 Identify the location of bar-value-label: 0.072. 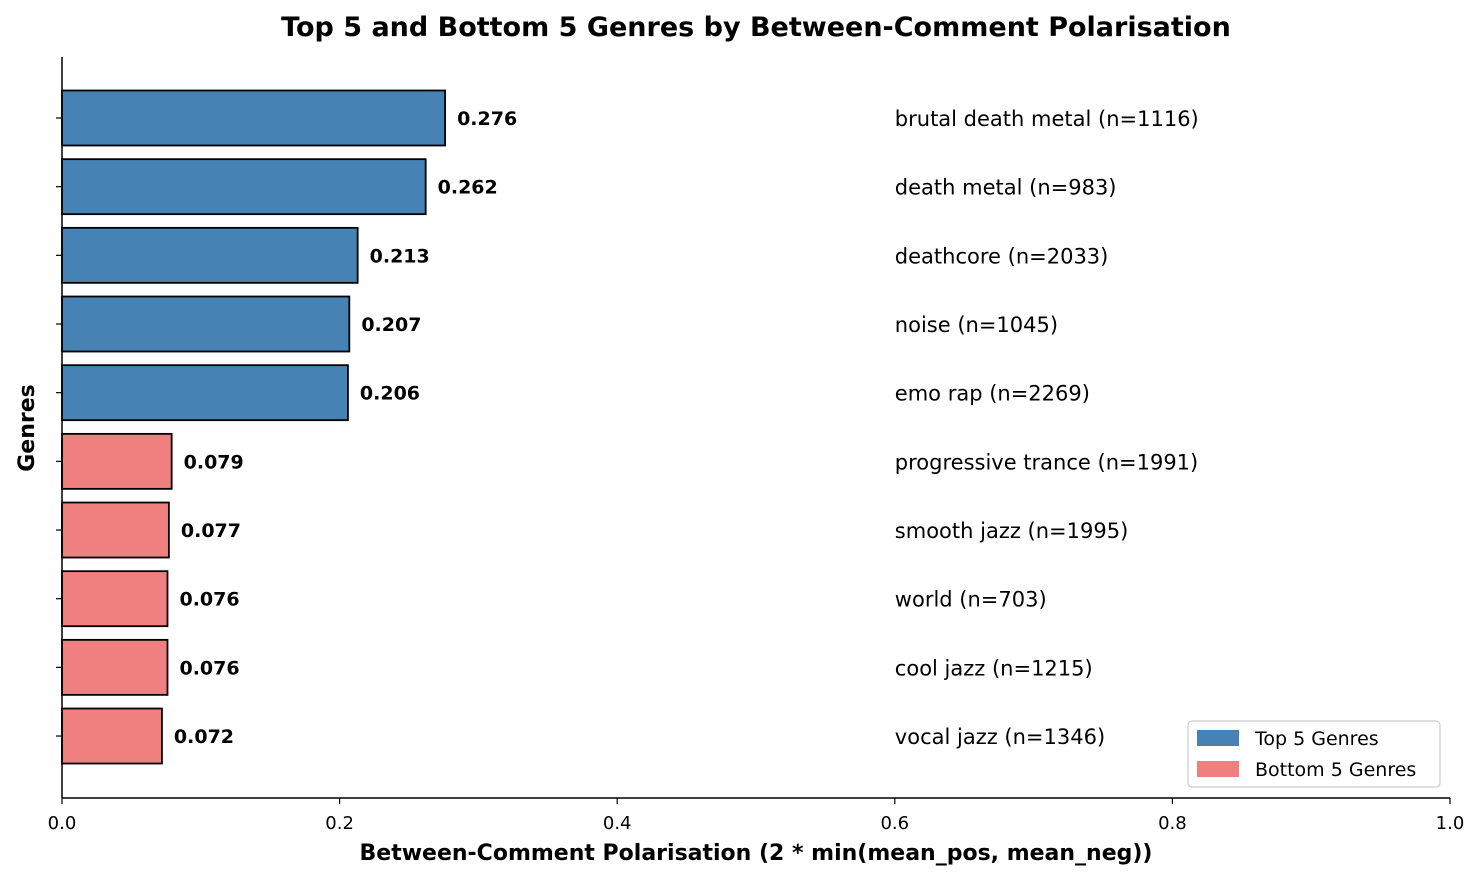
(204, 737).